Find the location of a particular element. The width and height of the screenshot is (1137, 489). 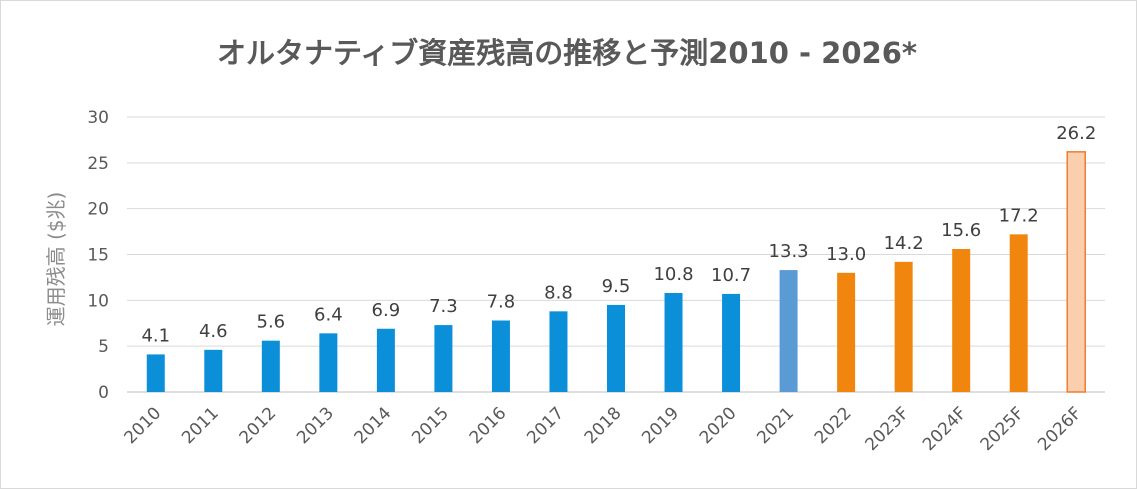

x-tick-label: 2015 is located at coordinates (430, 425).